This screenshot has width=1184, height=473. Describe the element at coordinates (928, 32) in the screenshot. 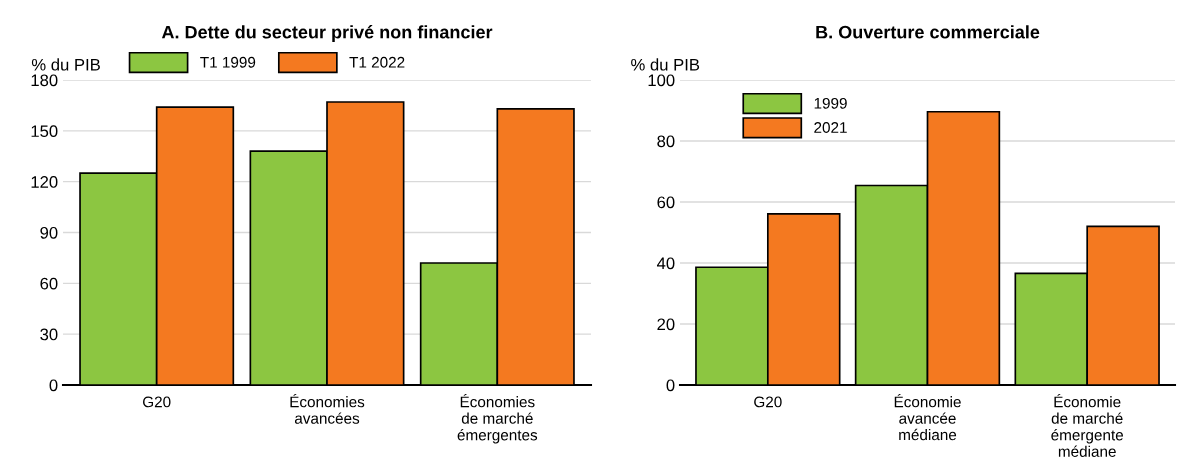

I see `chart-title: B. Ouverture commerciale` at that location.